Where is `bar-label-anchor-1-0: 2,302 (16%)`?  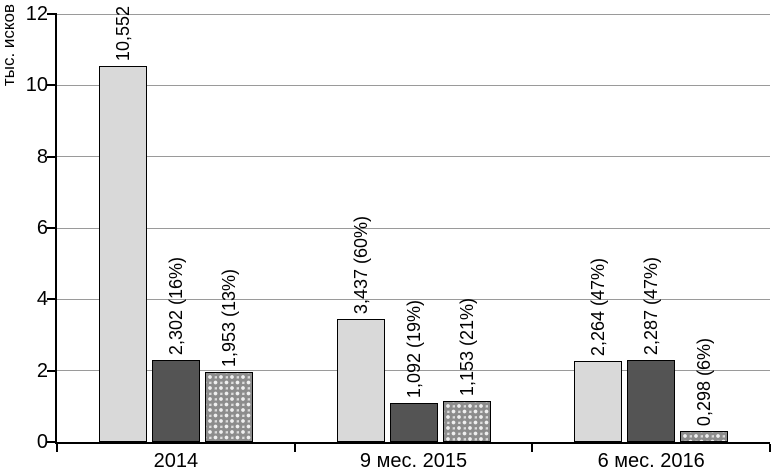 bar-label-anchor-1-0: 2,302 (16%) is located at coordinates (176, 306).